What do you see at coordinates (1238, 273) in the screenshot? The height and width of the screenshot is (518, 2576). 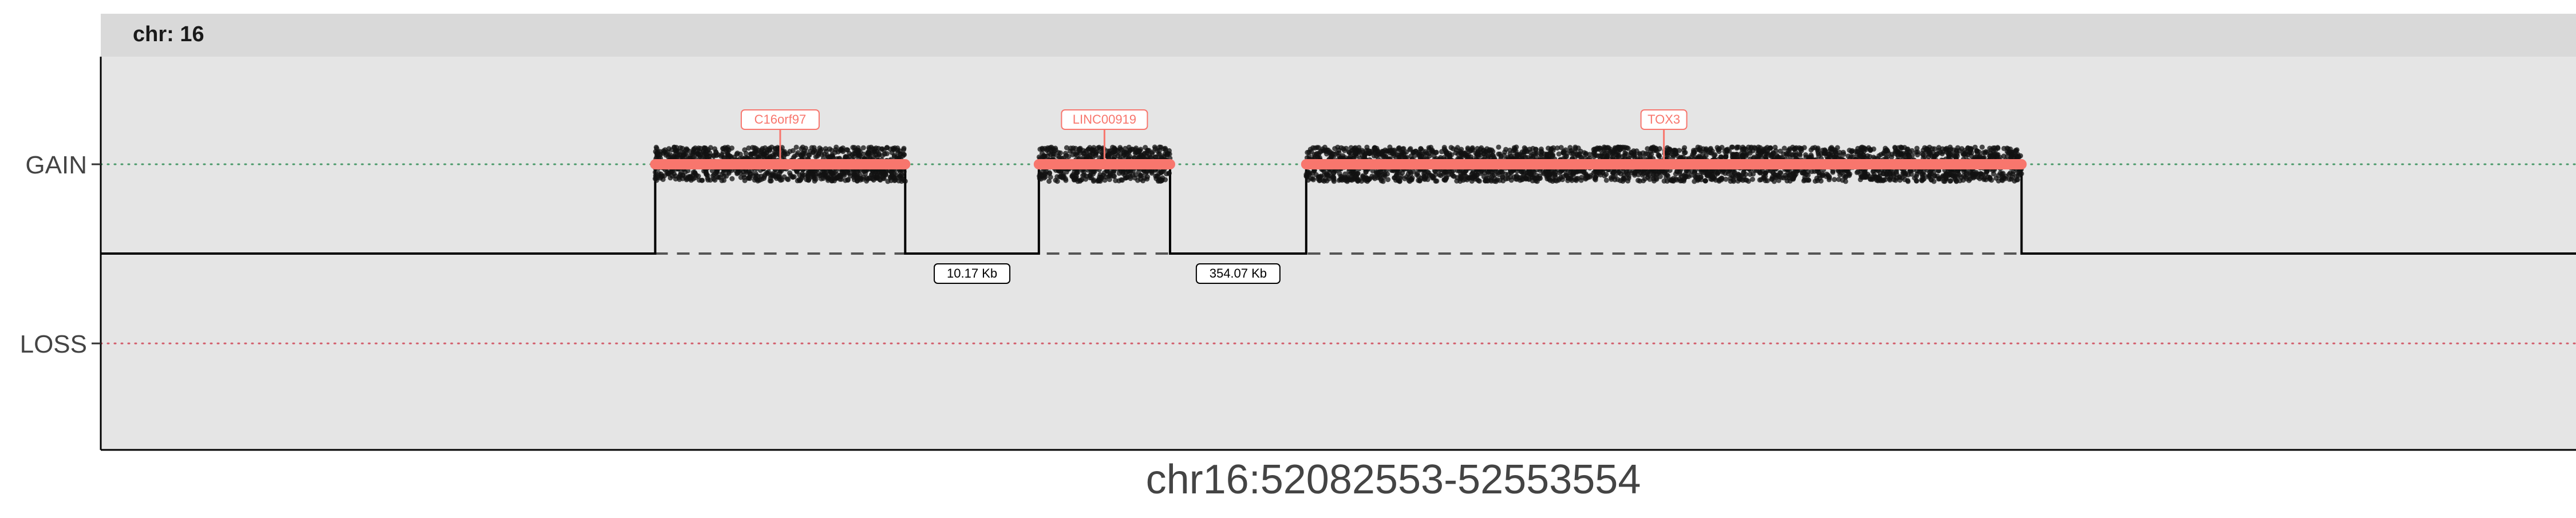 I see `gap-label-box` at bounding box center [1238, 273].